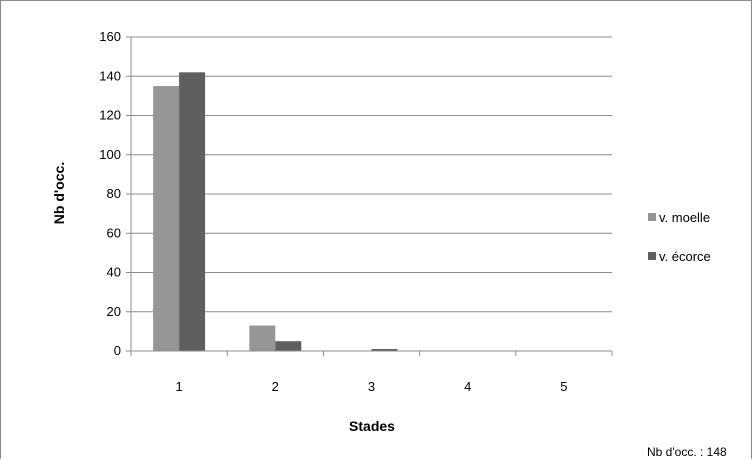  What do you see at coordinates (372, 426) in the screenshot?
I see `x-axis-label: Stades` at bounding box center [372, 426].